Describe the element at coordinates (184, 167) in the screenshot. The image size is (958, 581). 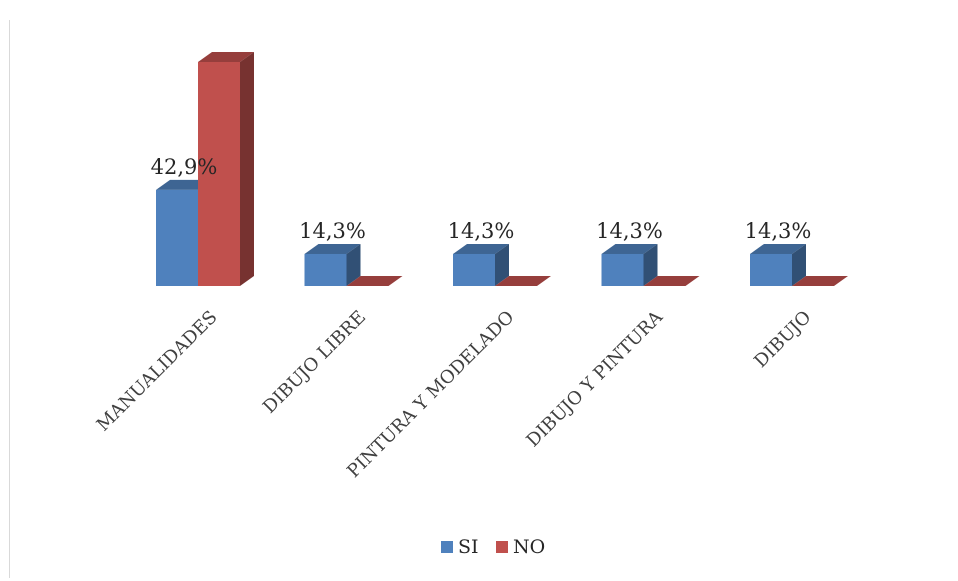
I see `data-label-si-manualidades: 42,9%` at that location.